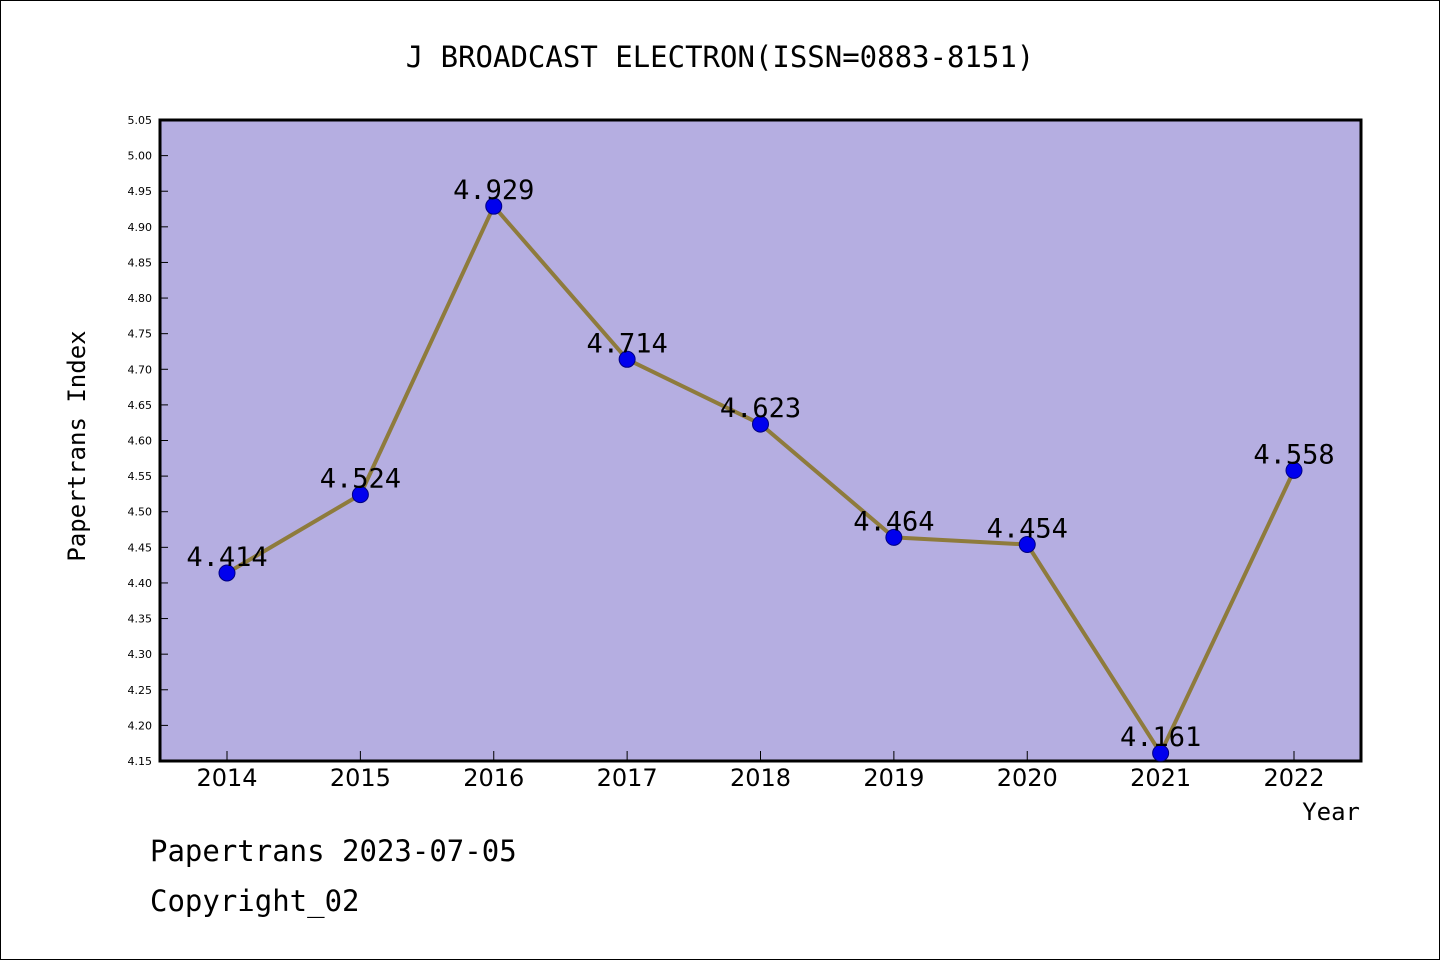 Image resolution: width=1440 pixels, height=960 pixels. Describe the element at coordinates (140, 654) in the screenshot. I see `y-tick-label: 4.30` at that location.